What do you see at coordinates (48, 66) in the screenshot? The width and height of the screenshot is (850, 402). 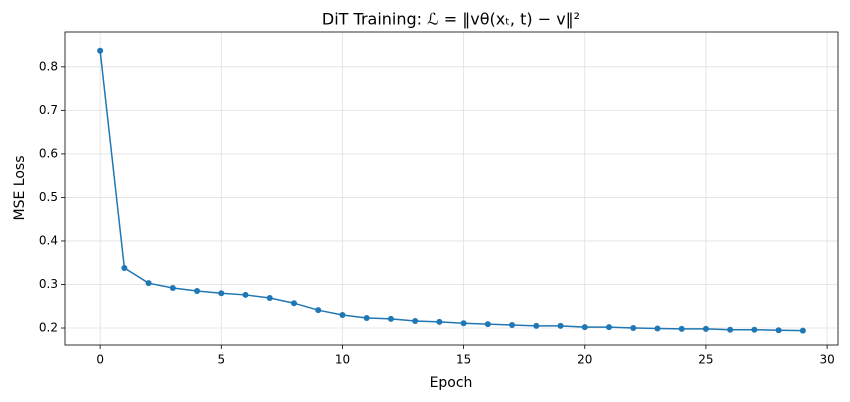 I see `y-tick-label: 0.8` at bounding box center [48, 66].